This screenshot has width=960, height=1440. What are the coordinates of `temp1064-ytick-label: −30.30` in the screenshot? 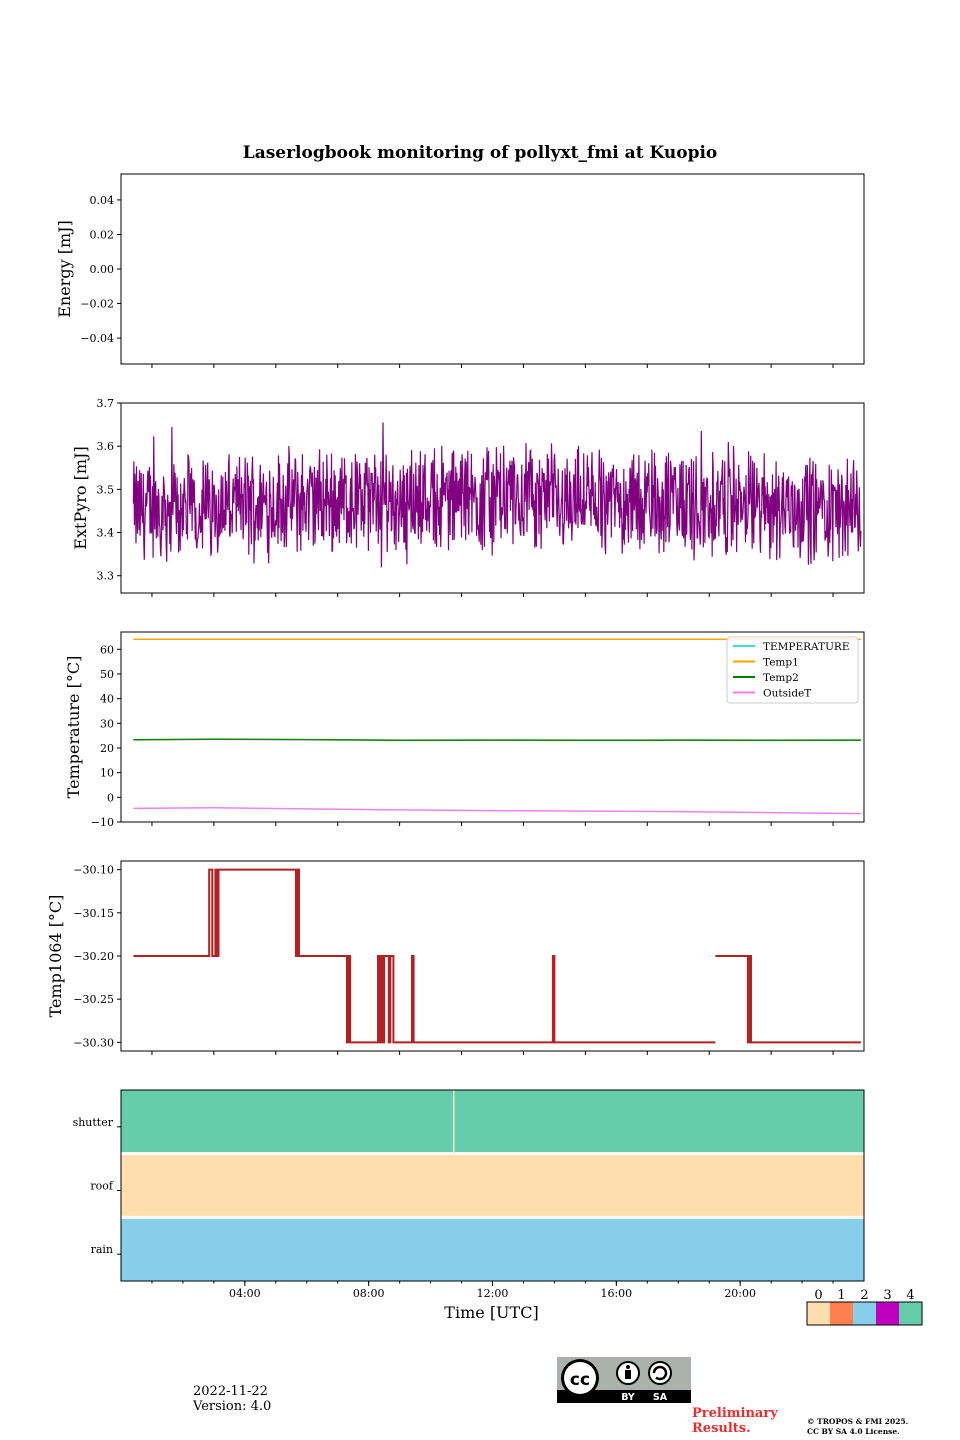 It's located at (93, 1042).